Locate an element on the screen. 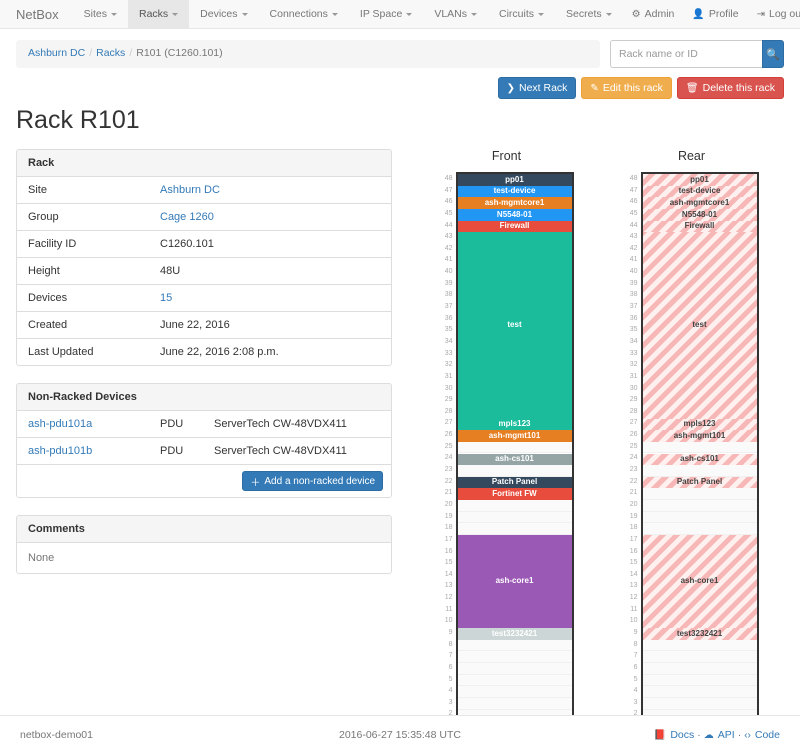 Image resolution: width=800 pixels, height=753 pixels. non-racked-device-link: ash-pdu101b is located at coordinates (60, 451).